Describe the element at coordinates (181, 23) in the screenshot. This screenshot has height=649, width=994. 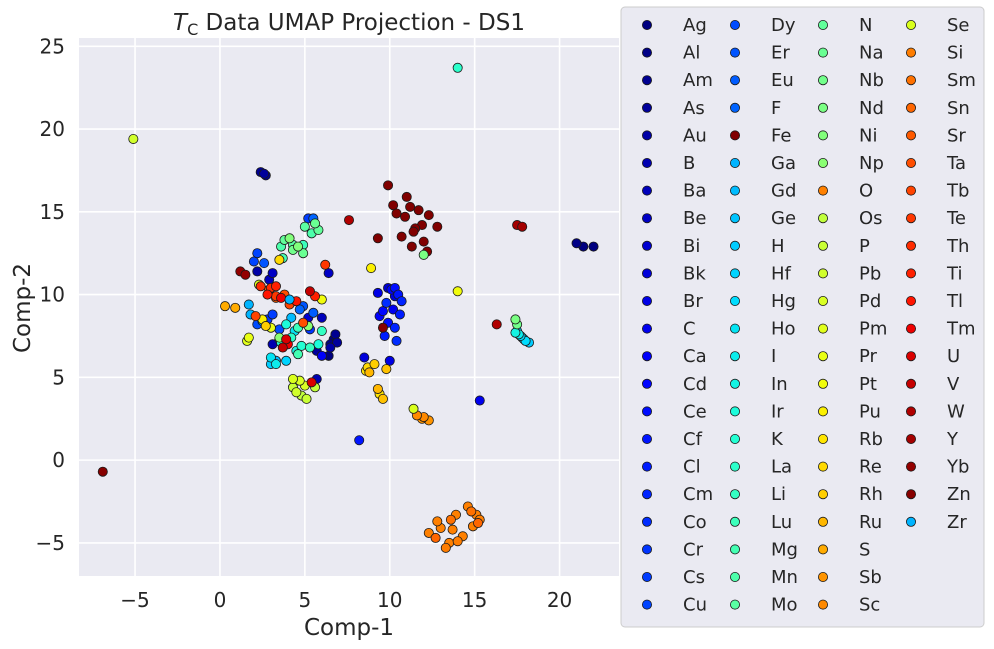
I see `title-main: T` at that location.